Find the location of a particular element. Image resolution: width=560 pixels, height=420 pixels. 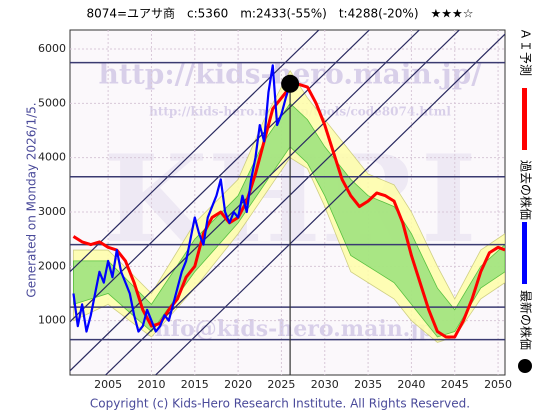

side-label: Generated on Monday 2026/1/5. is located at coordinates (32, 199).